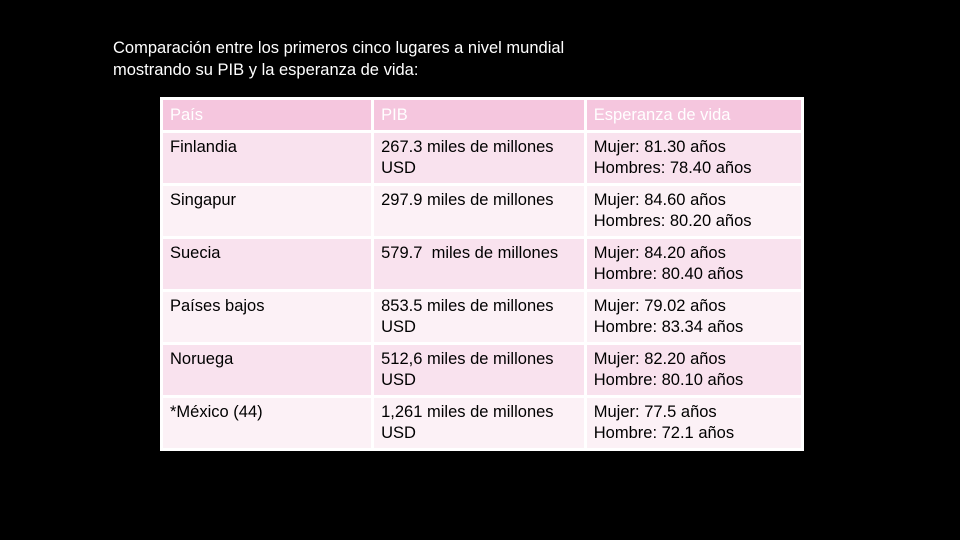 This screenshot has height=540, width=960. Describe the element at coordinates (479, 423) in the screenshot. I see `cell-pib: 1,261 miles de millones USD` at that location.